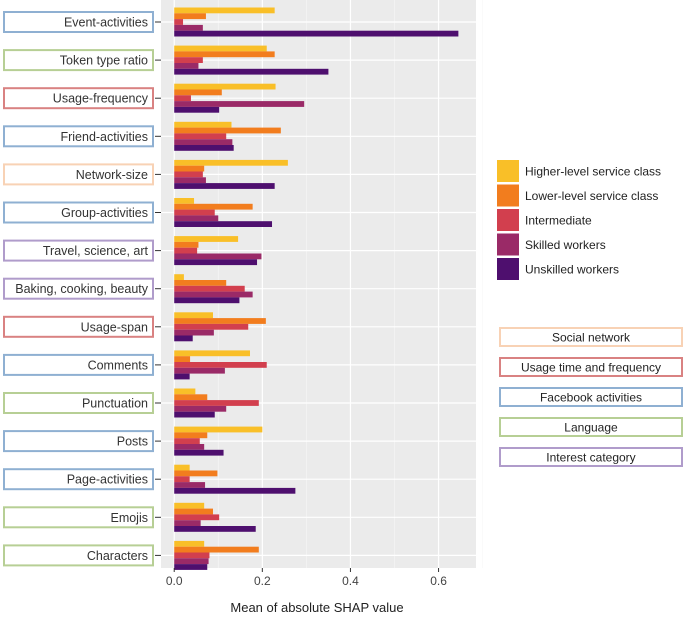 Image resolution: width=685 pixels, height=618 pixels. What do you see at coordinates (189, 543) in the screenshot?
I see `bar-characters-higher-level-service-class` at bounding box center [189, 543].